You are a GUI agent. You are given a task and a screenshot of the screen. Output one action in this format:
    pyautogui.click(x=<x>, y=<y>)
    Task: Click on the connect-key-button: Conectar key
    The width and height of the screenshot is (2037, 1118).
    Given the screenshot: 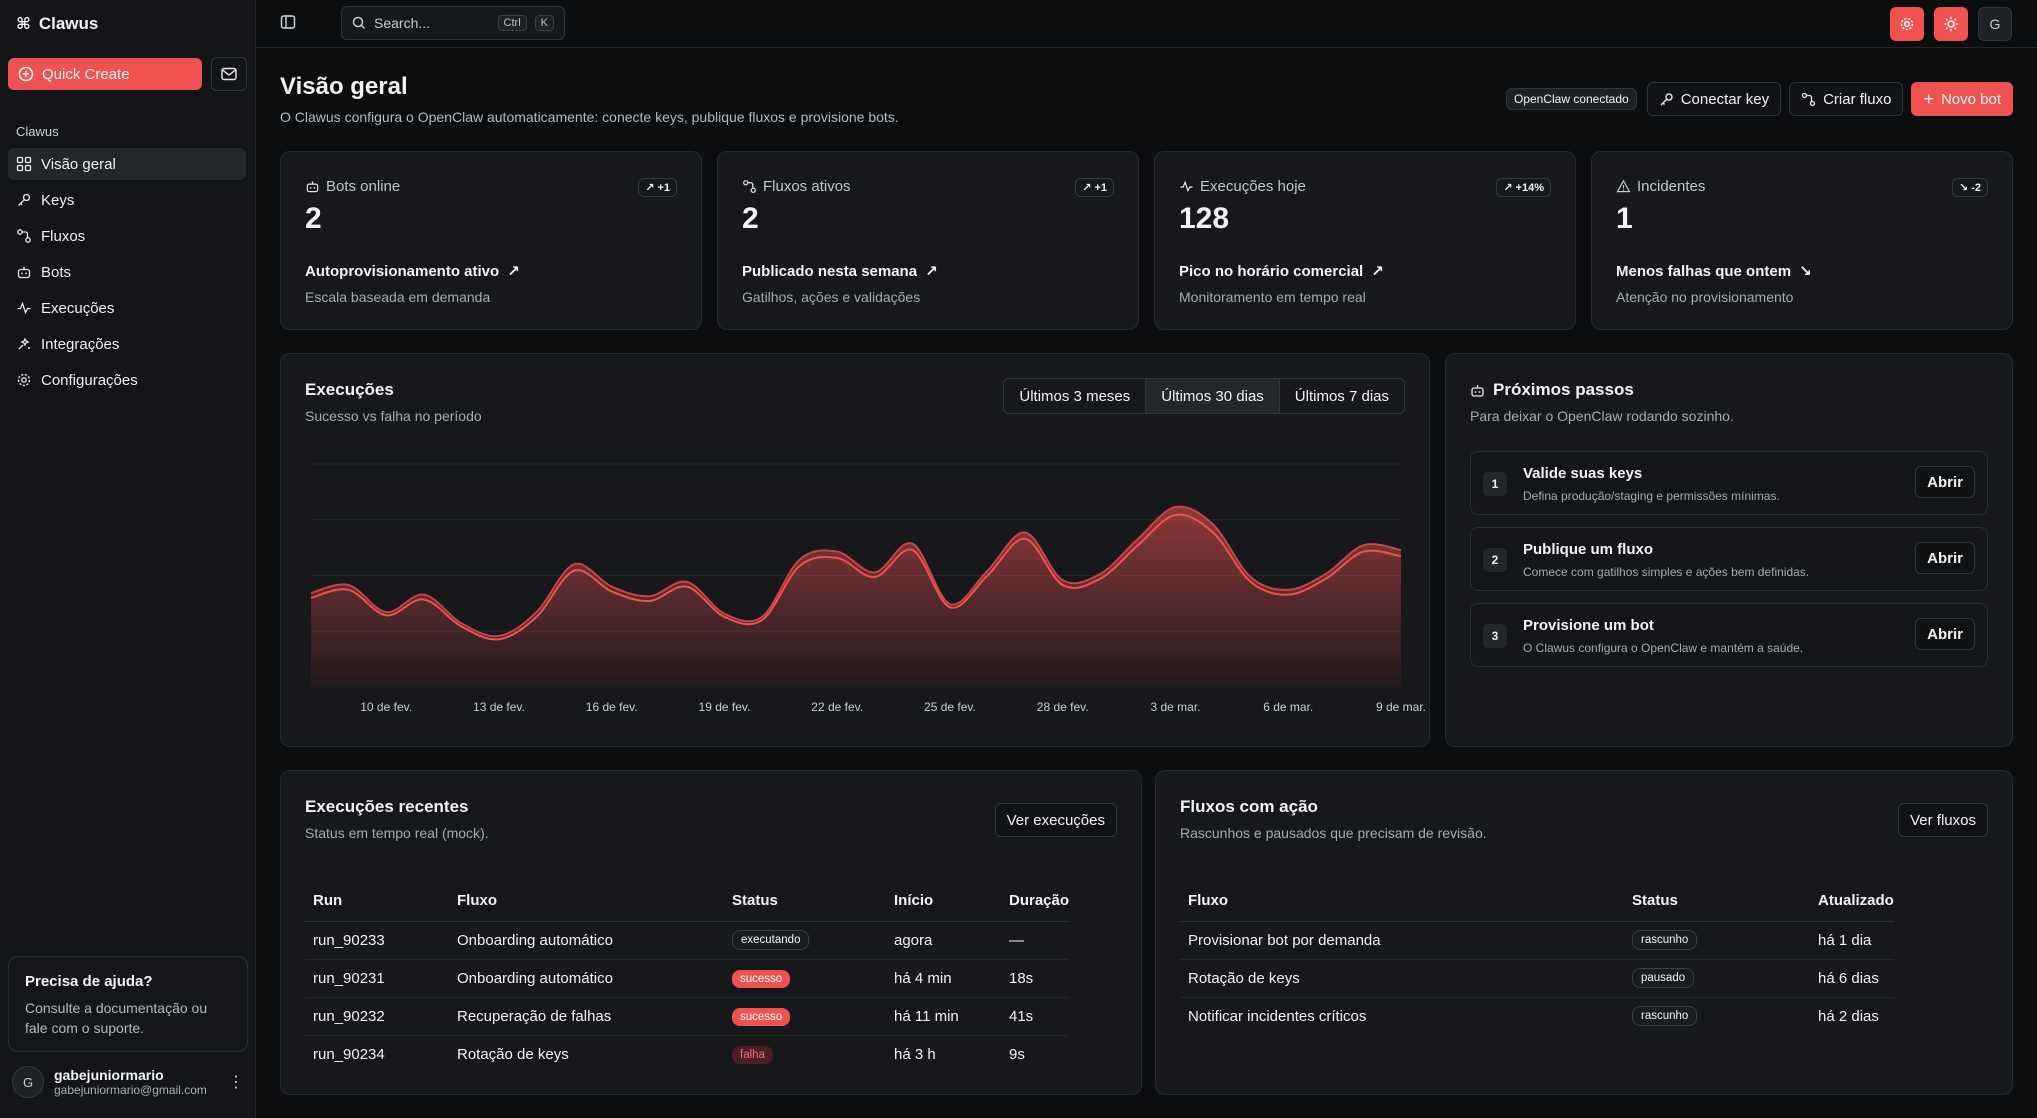 What is the action you would take?
    pyautogui.click(x=1714, y=99)
    